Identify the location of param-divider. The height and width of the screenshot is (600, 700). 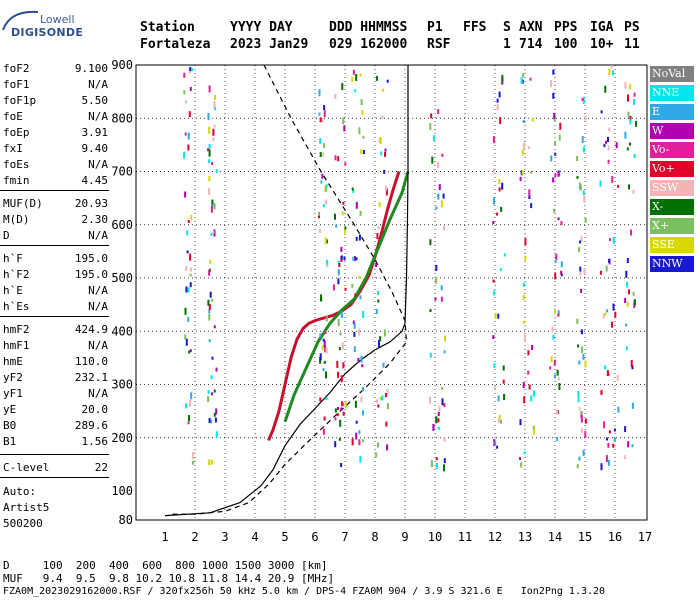
(54, 454).